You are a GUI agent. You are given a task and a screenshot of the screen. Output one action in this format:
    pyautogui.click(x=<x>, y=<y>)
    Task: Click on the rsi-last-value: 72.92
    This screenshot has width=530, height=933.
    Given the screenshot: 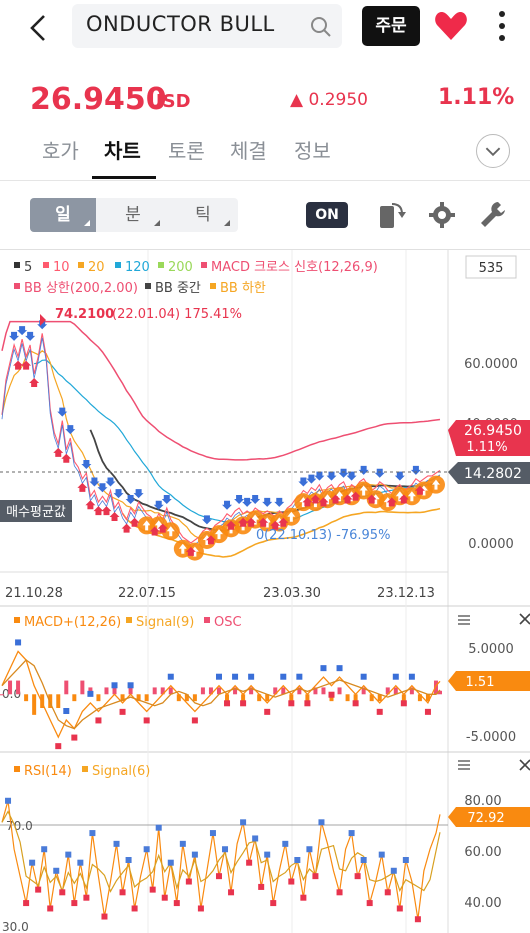 What is the action you would take?
    pyautogui.click(x=485, y=818)
    